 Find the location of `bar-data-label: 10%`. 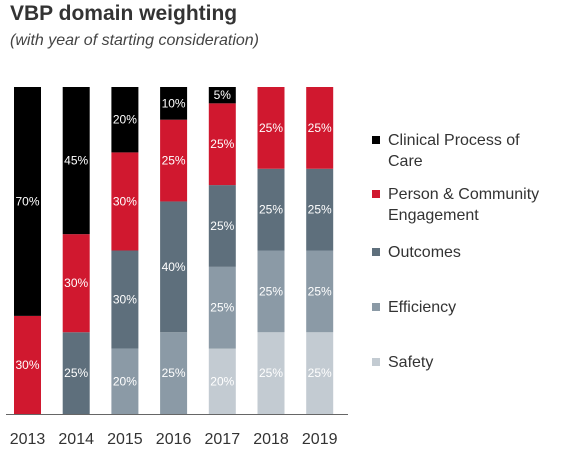

bar-data-label: 10% is located at coordinates (174, 103).